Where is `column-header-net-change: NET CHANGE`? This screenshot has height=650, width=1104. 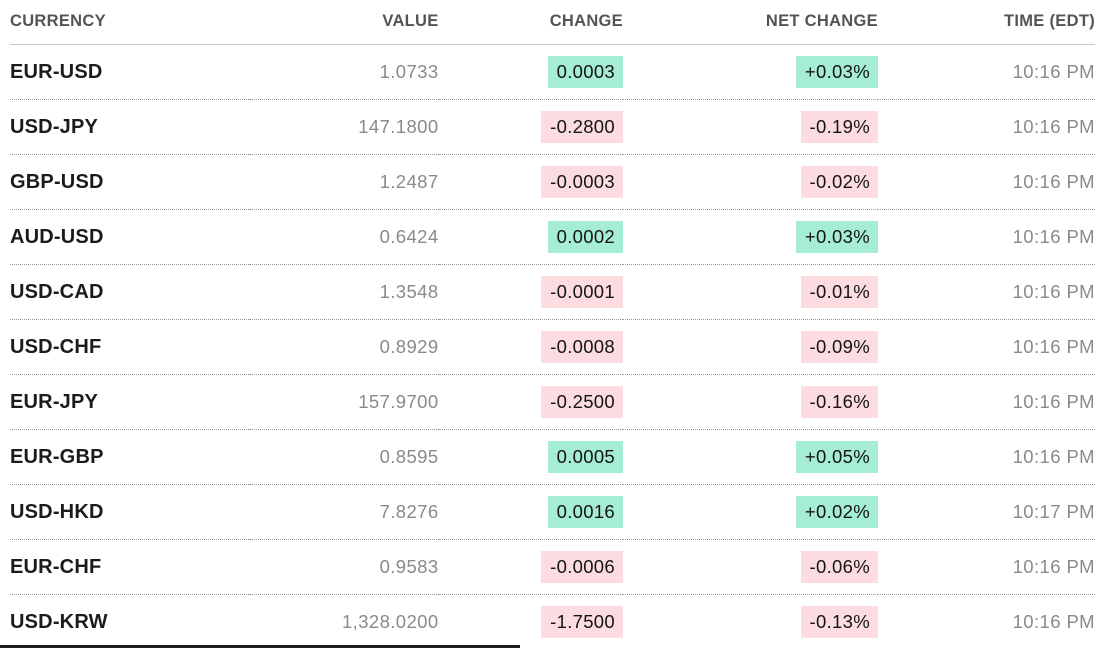 column-header-net-change: NET CHANGE is located at coordinates (821, 21).